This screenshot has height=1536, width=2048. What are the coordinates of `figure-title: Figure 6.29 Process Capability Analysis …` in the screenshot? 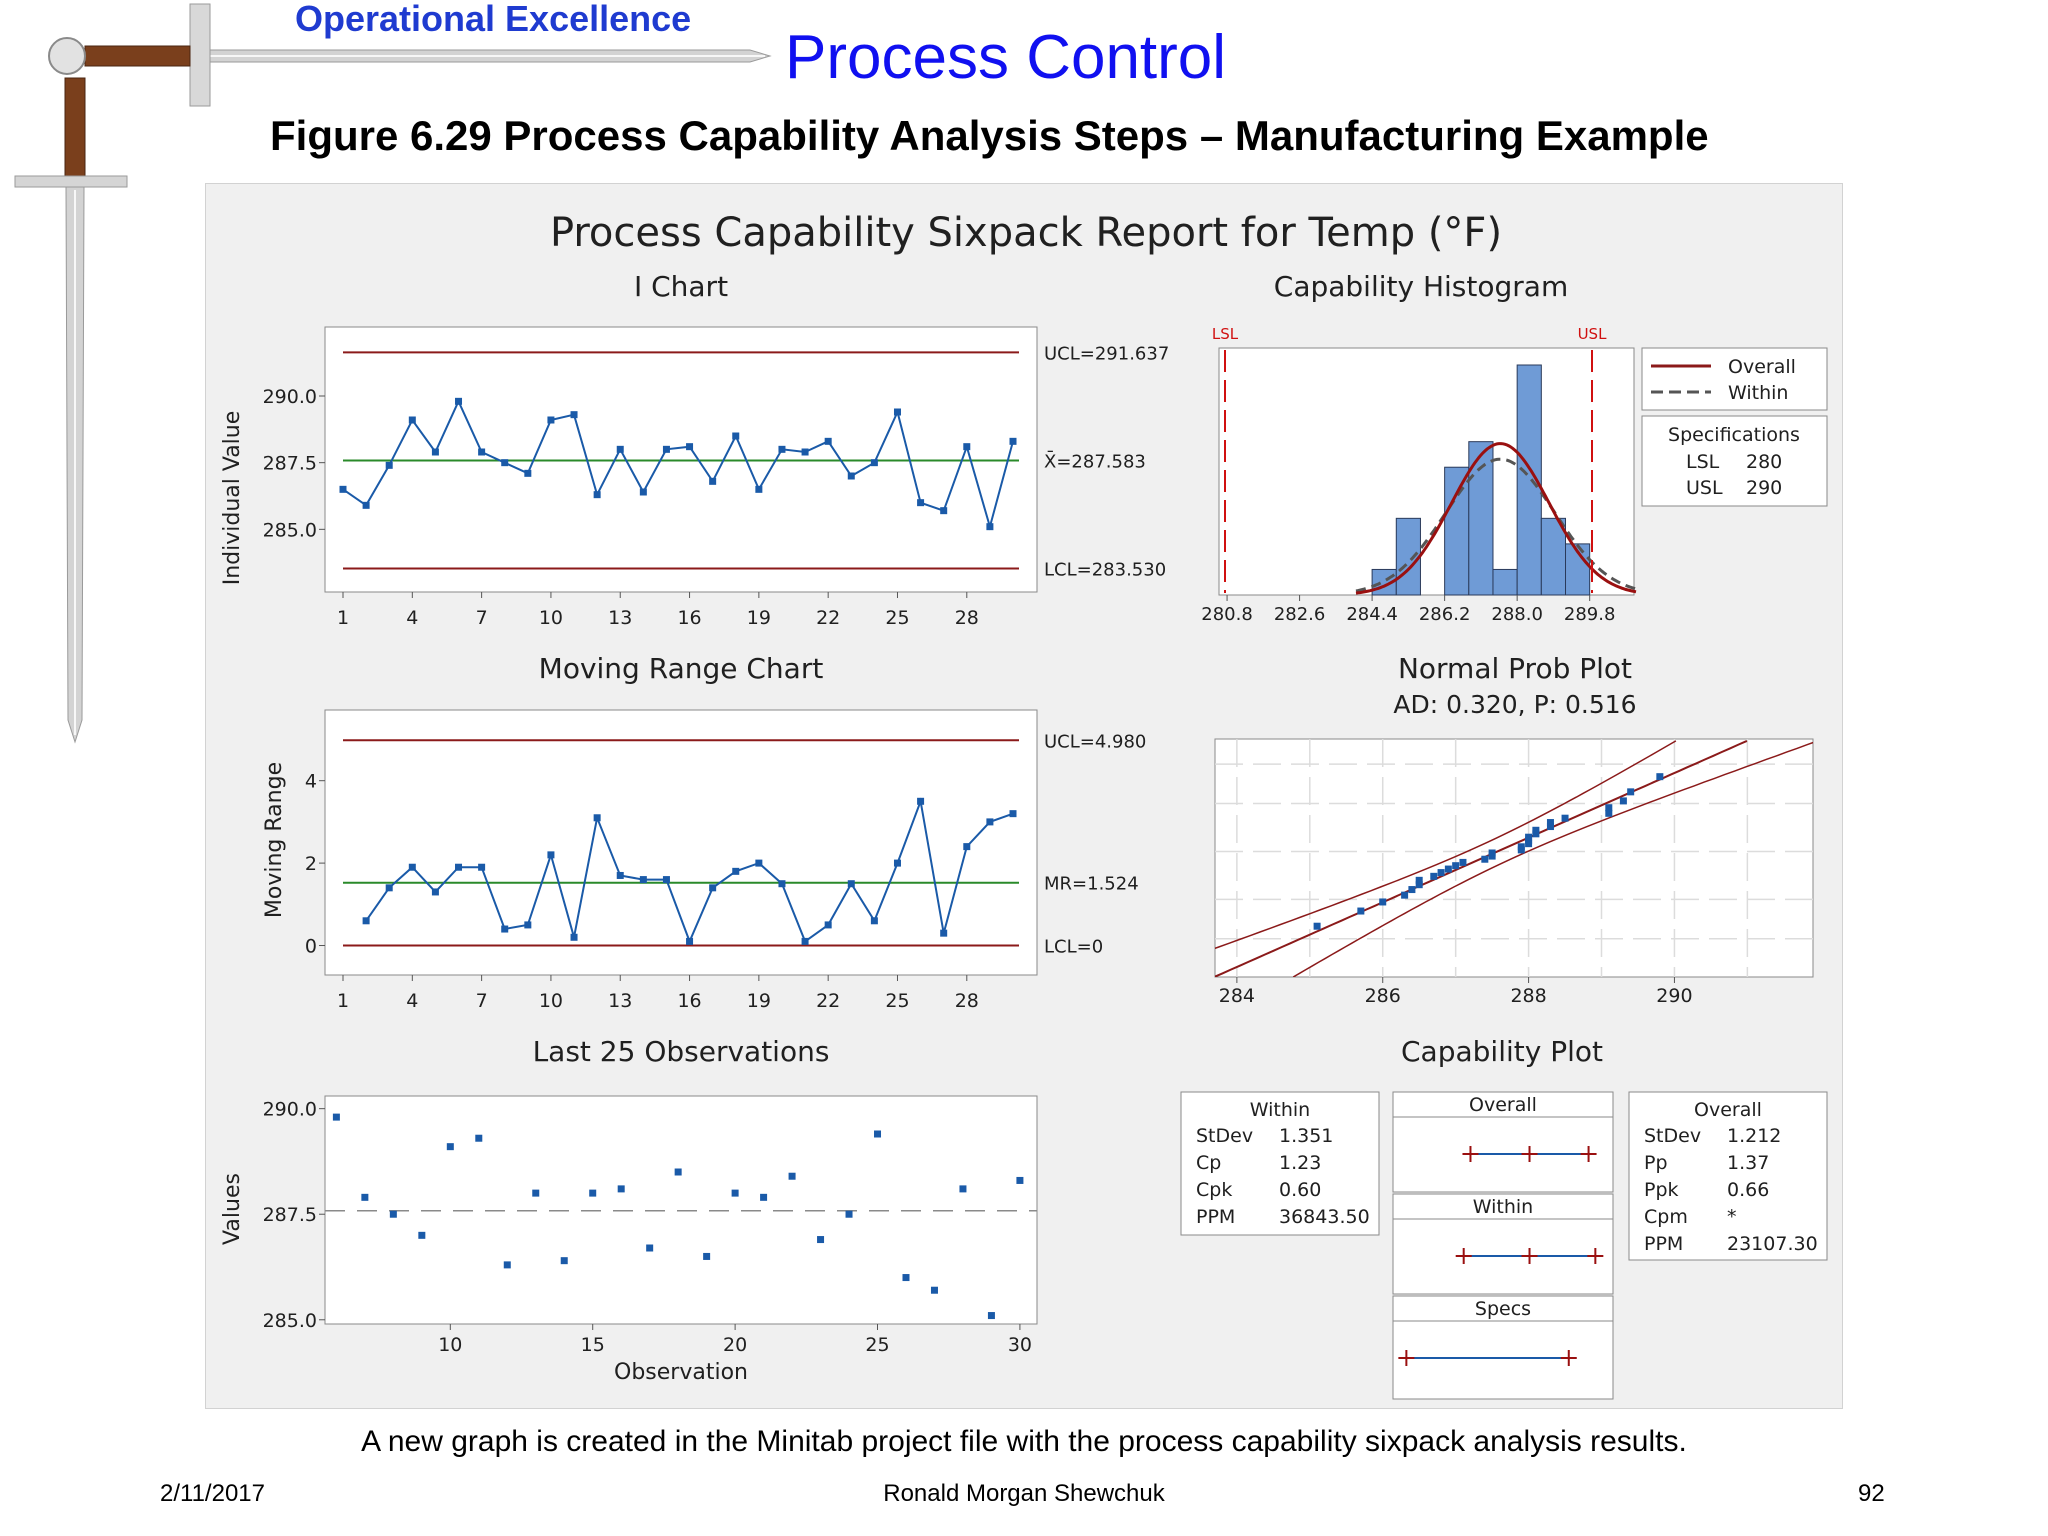 It's located at (989, 135).